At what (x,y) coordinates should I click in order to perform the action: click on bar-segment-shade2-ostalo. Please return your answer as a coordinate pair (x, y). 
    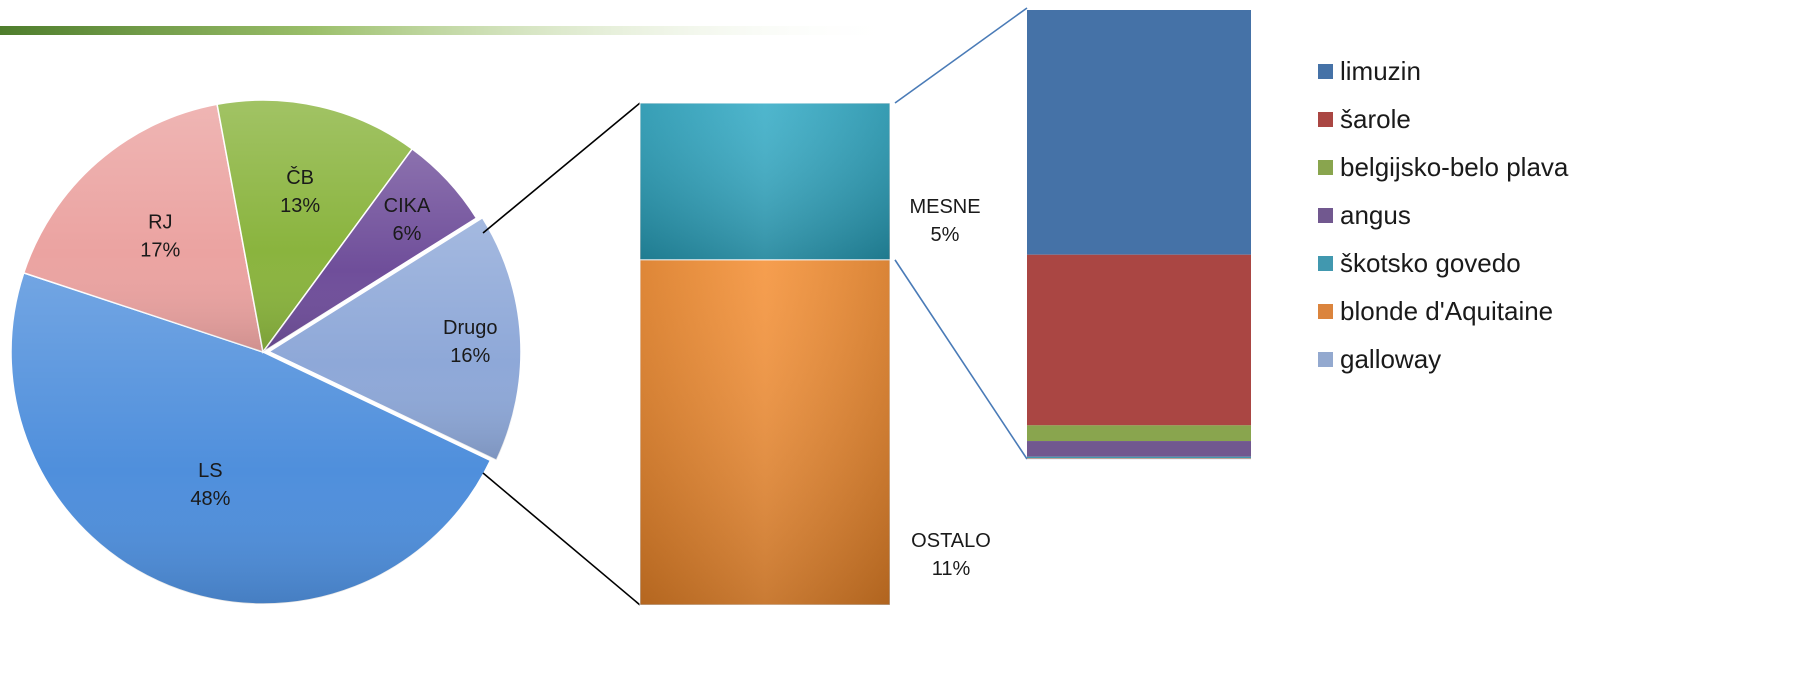
    Looking at the image, I should click on (765, 432).